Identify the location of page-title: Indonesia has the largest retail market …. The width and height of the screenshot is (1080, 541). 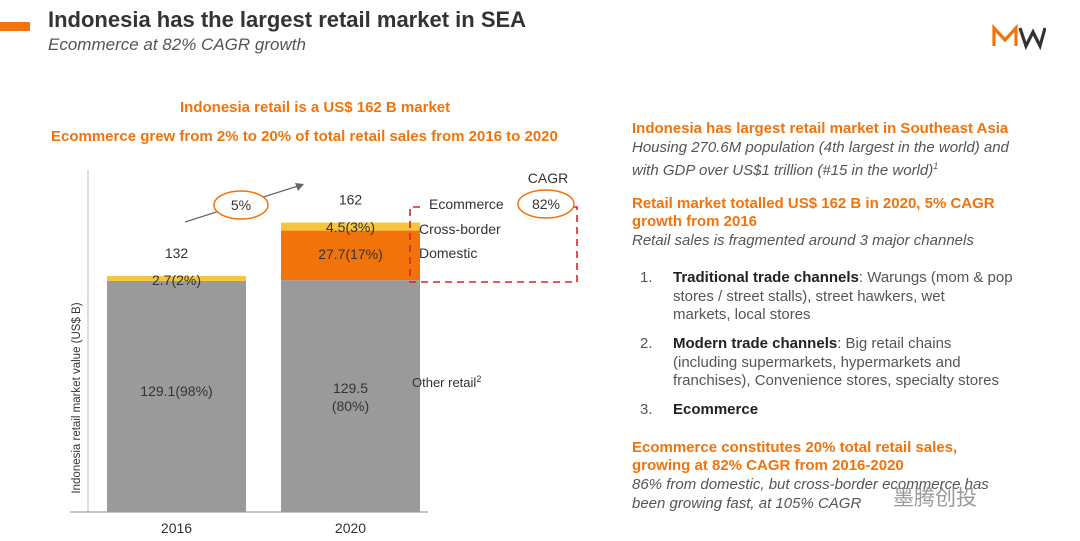
(287, 19).